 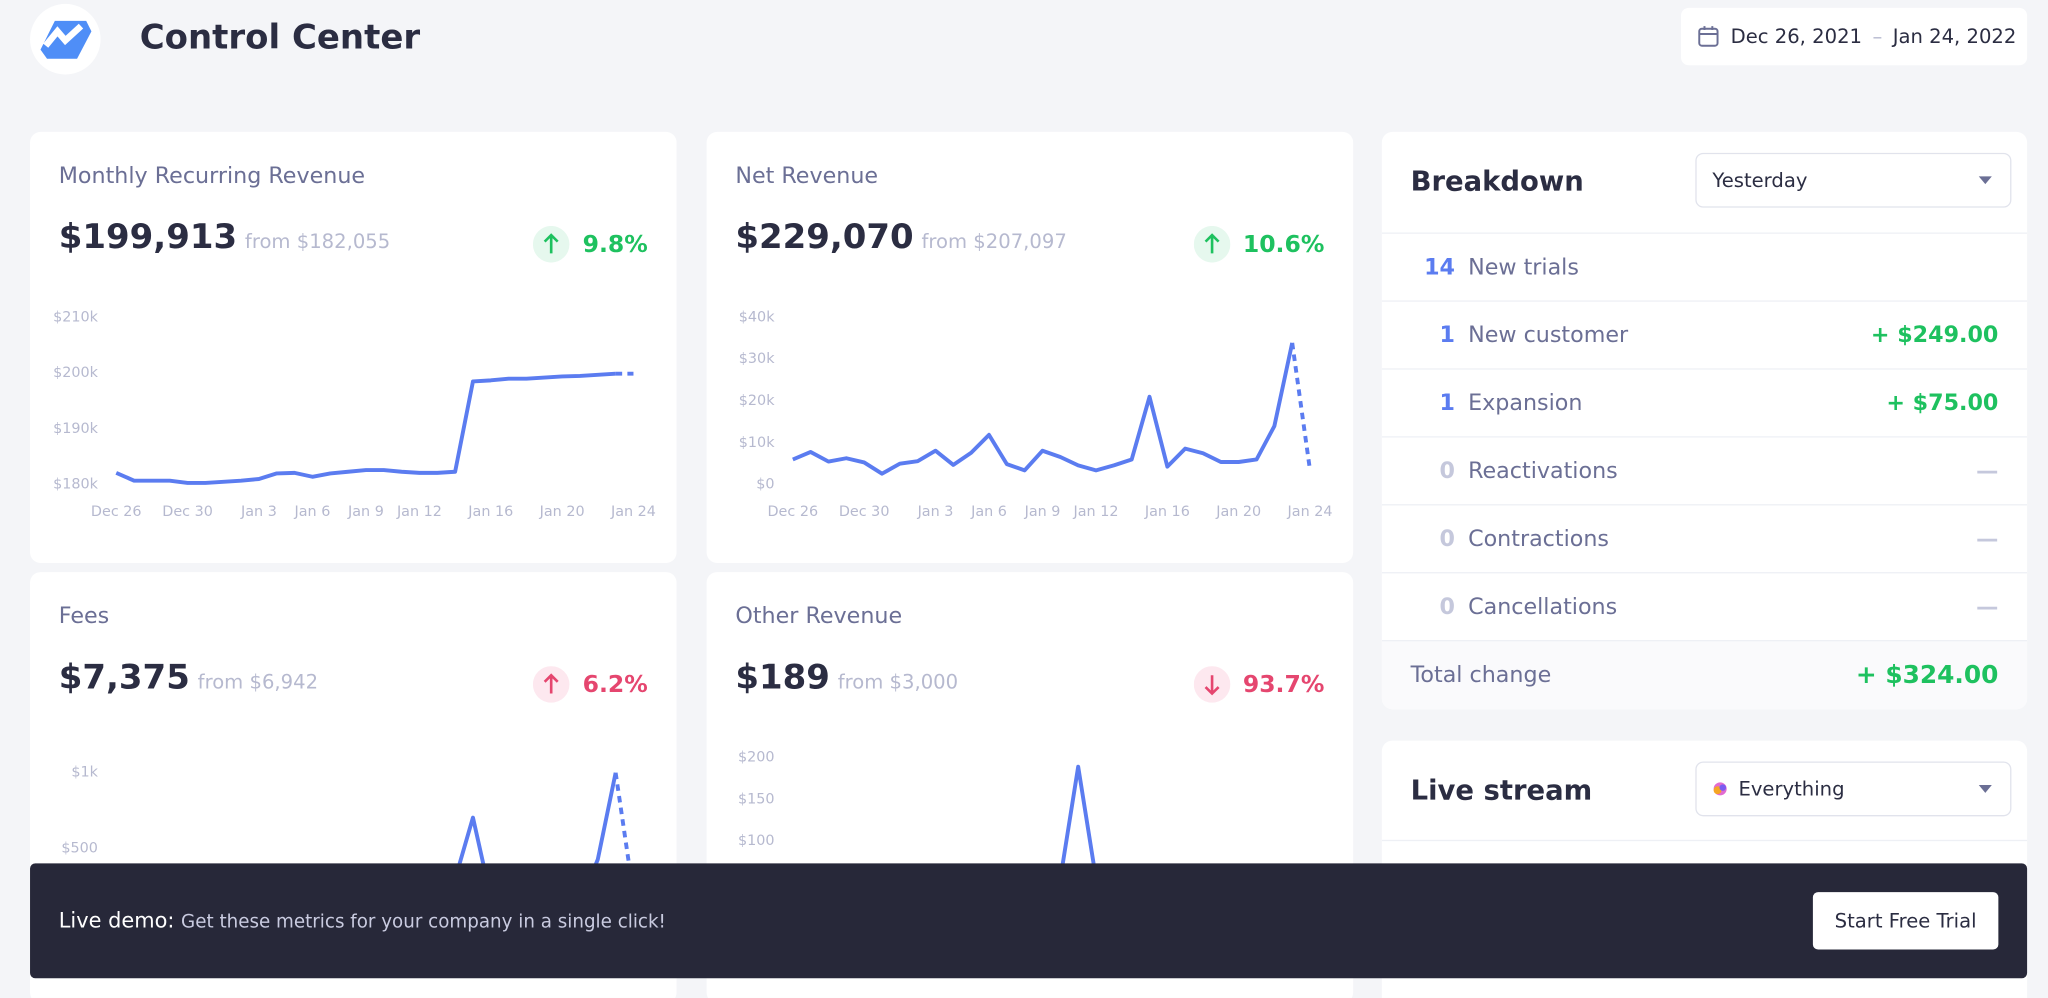 What do you see at coordinates (65, 39) in the screenshot?
I see `logo` at bounding box center [65, 39].